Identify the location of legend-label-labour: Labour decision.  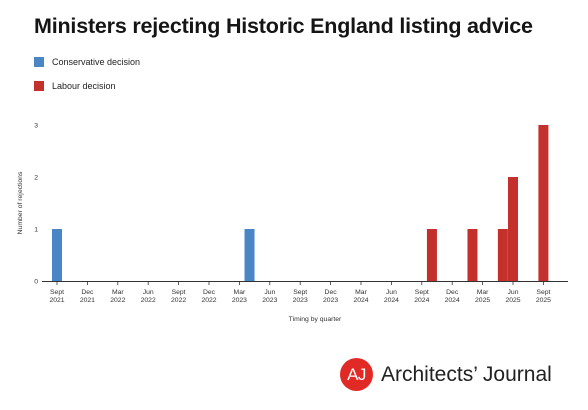
(84, 86).